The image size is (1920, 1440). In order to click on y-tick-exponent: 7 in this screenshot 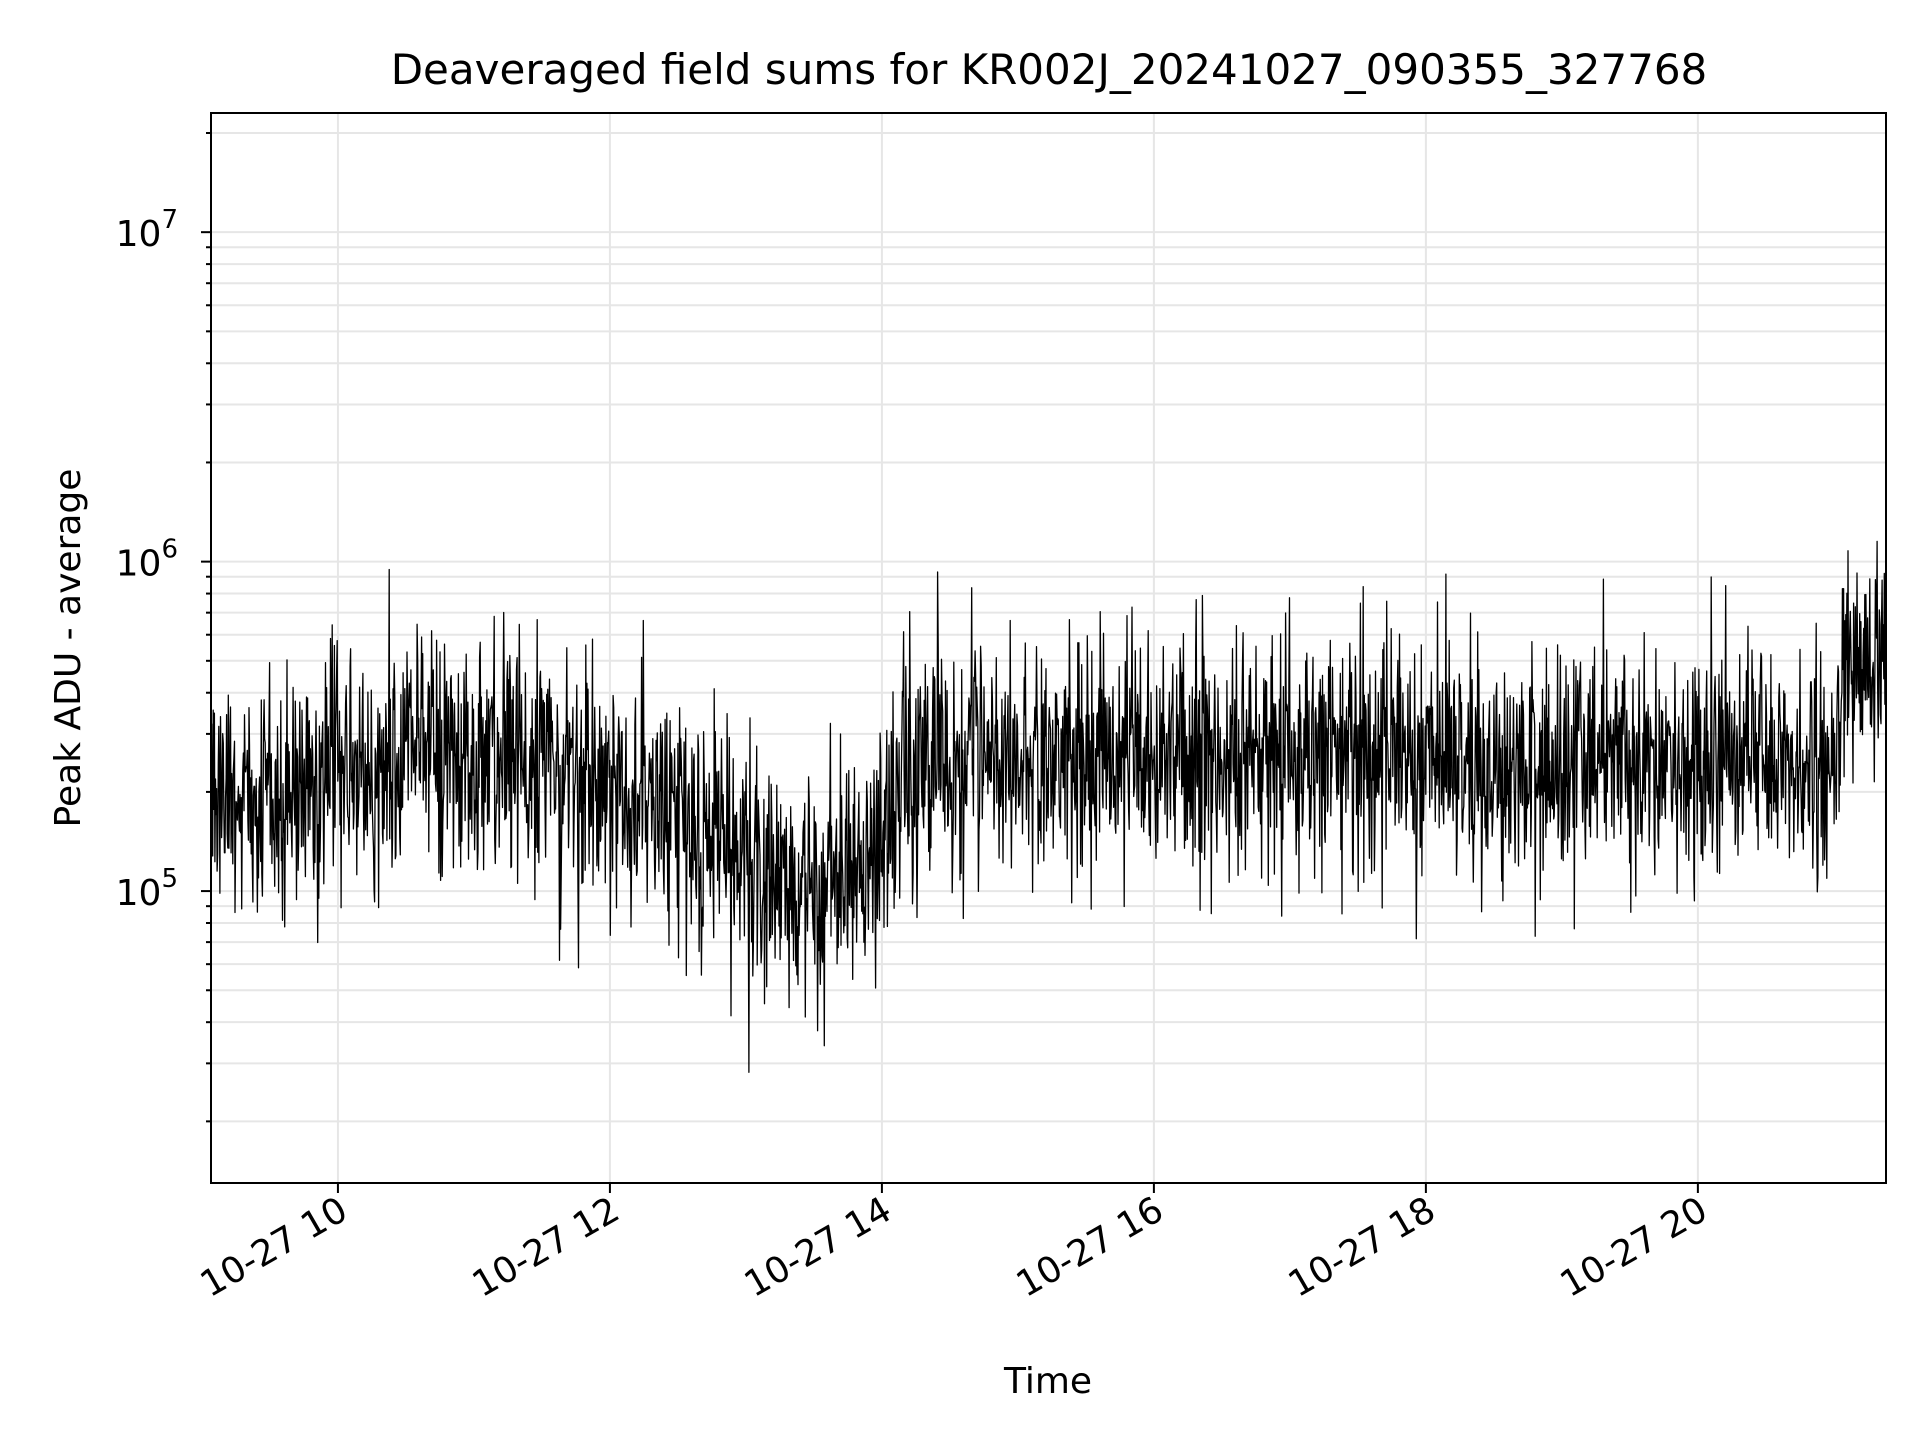, I will do `click(169, 220)`.